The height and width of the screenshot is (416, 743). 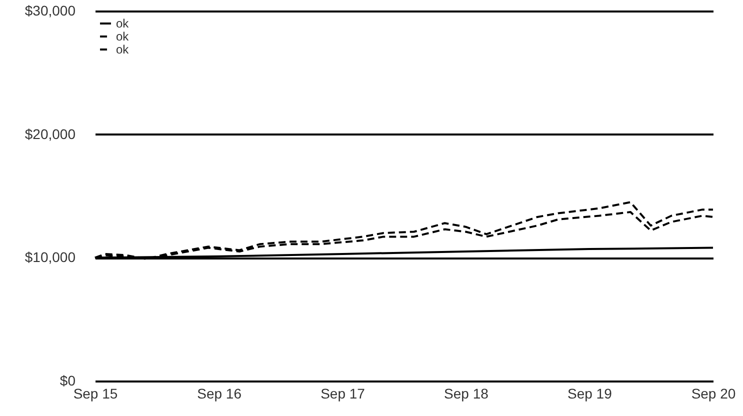 I want to click on y-tick-label: $30,000, so click(x=50, y=10).